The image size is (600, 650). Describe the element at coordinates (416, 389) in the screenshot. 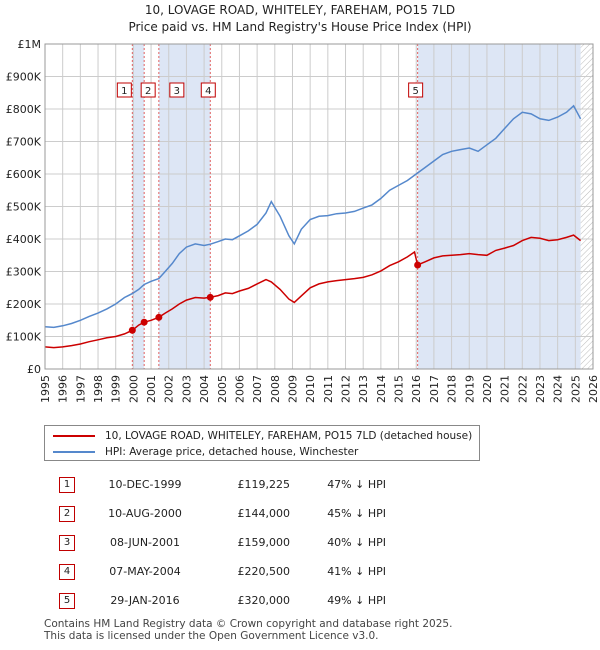

I see `x-tick-label: 2016` at that location.